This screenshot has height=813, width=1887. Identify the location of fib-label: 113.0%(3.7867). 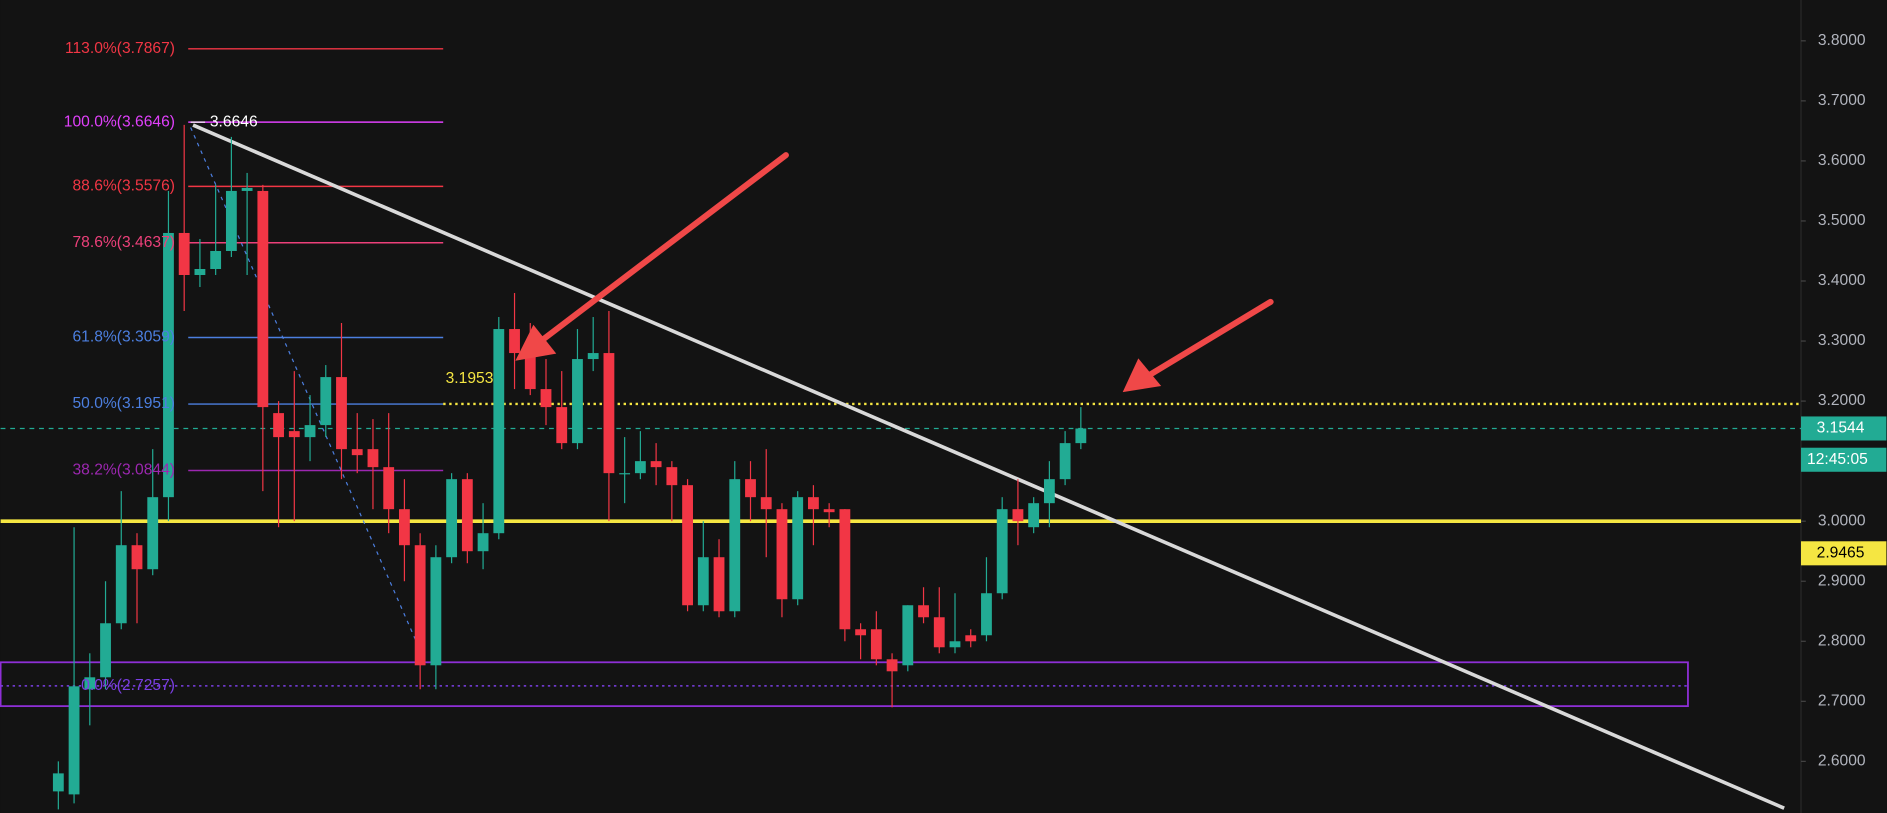
(120, 48).